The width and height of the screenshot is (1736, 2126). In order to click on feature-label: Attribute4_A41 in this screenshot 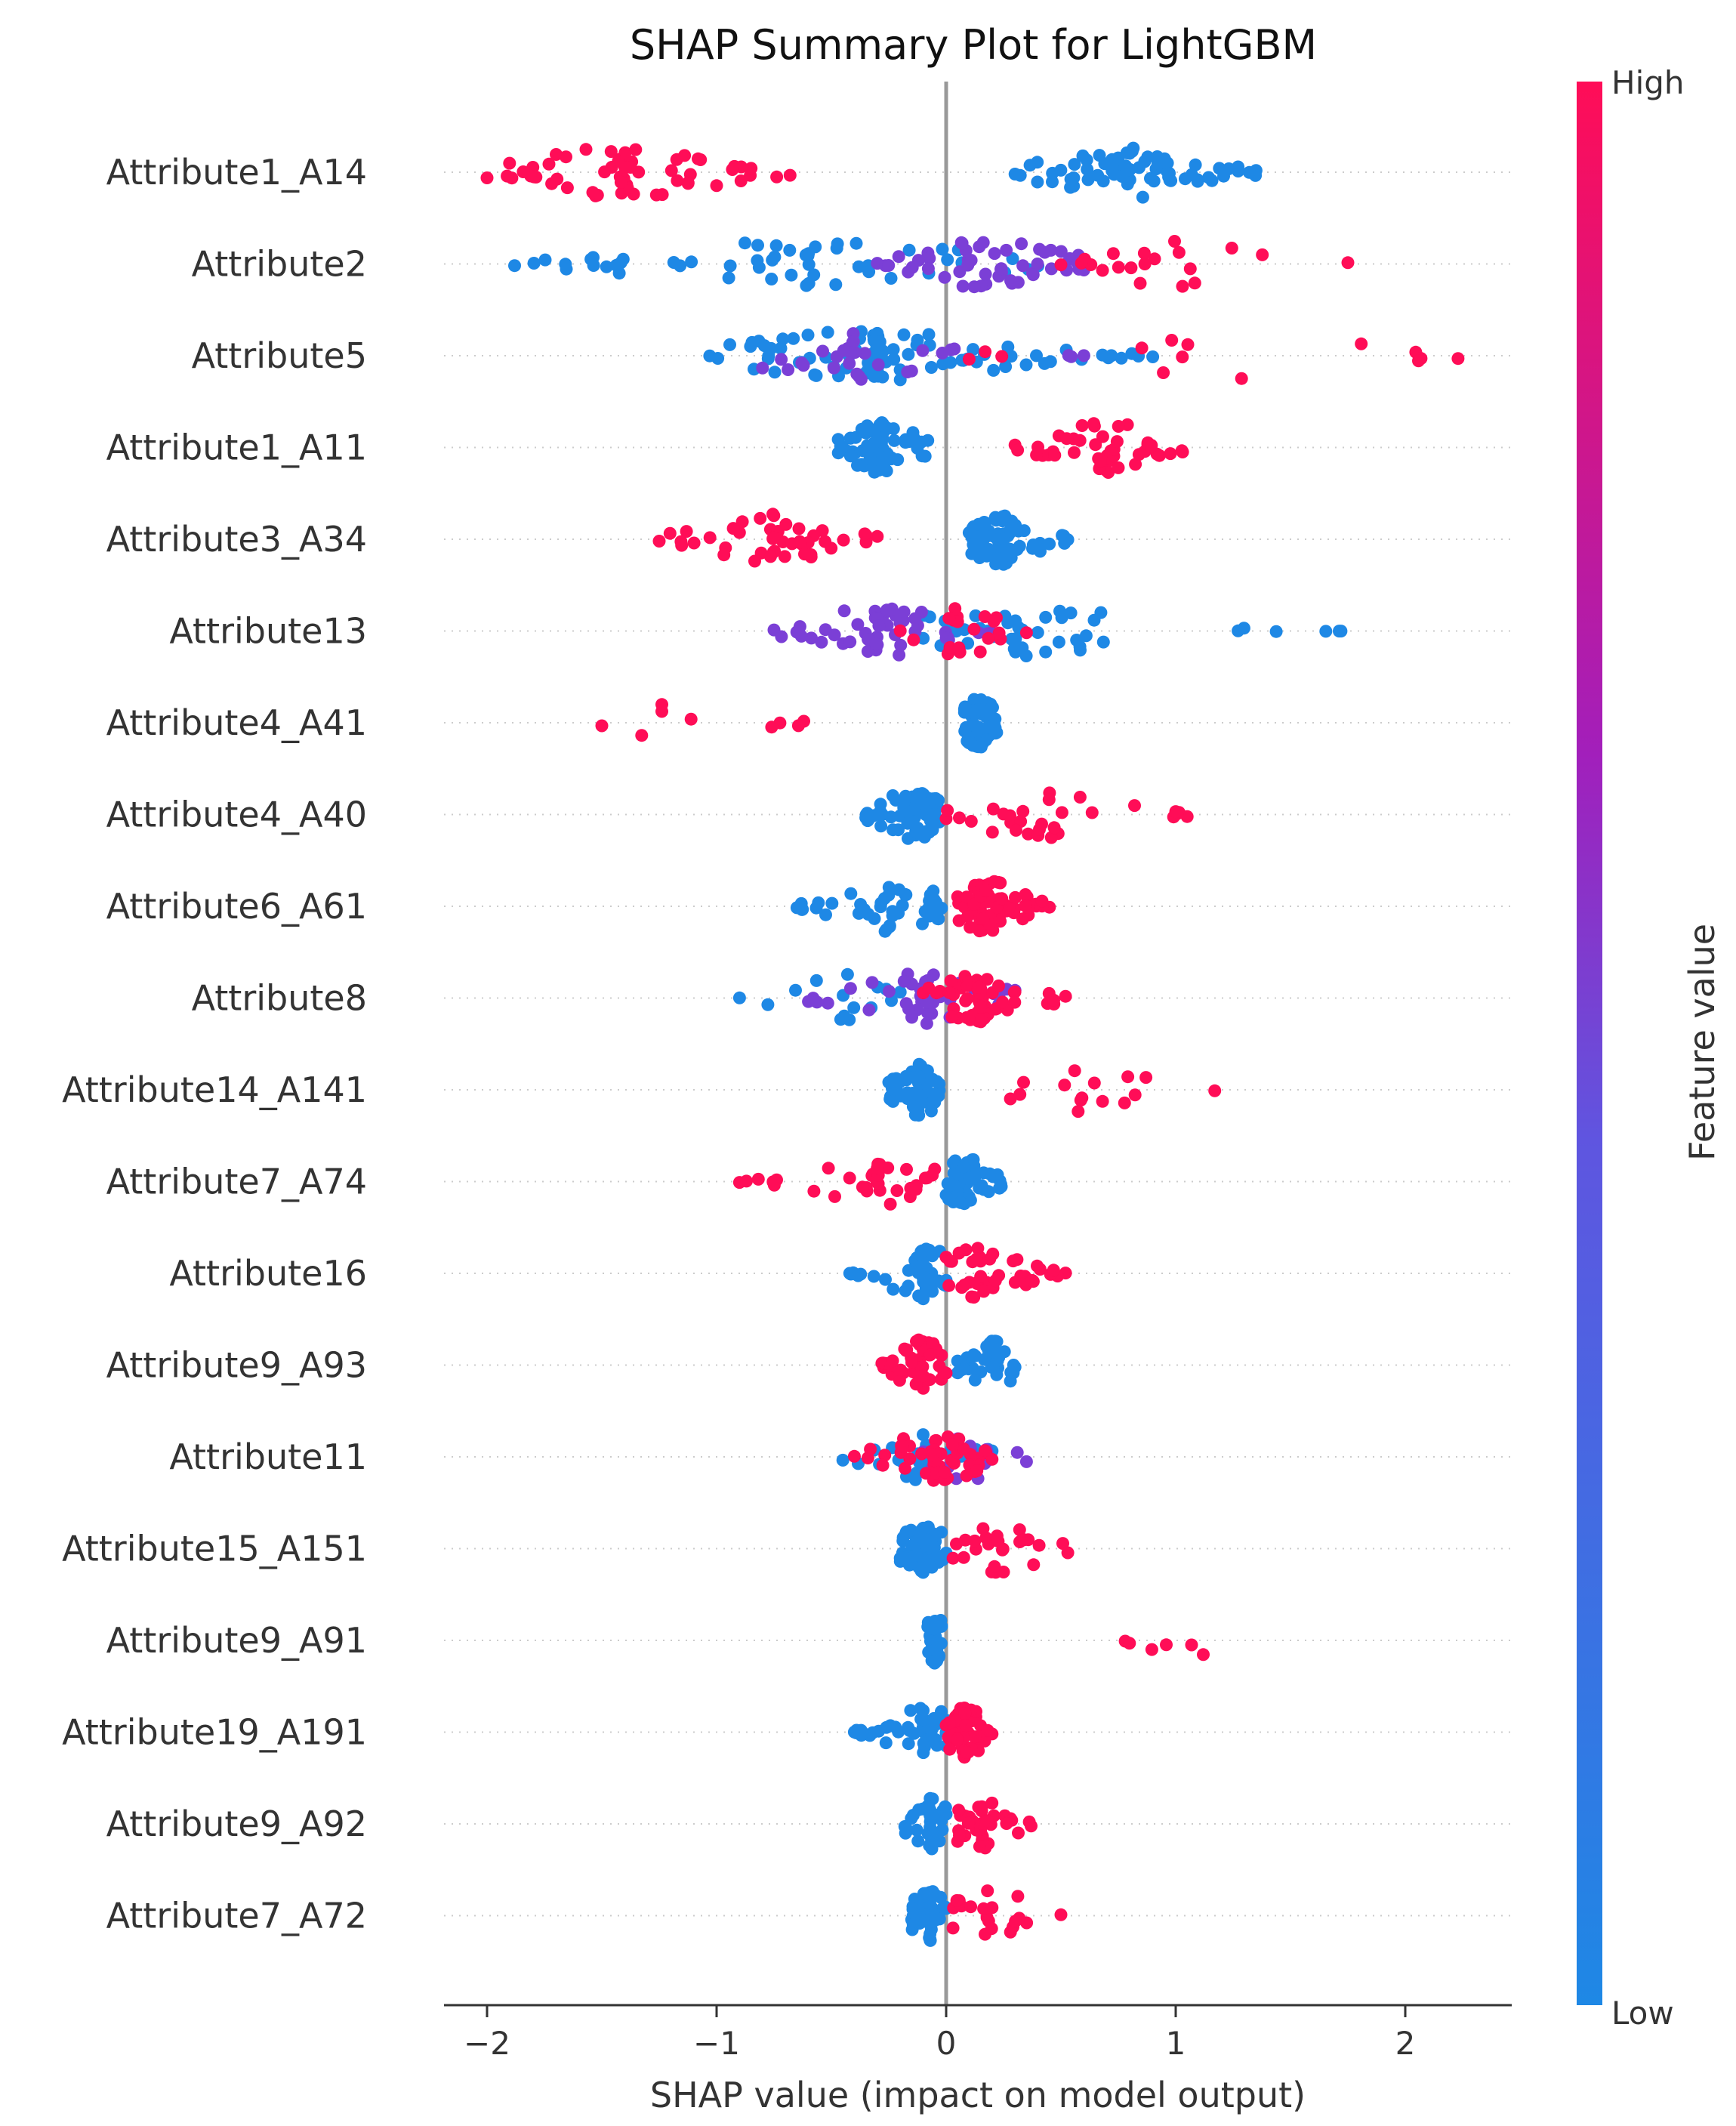, I will do `click(237, 722)`.